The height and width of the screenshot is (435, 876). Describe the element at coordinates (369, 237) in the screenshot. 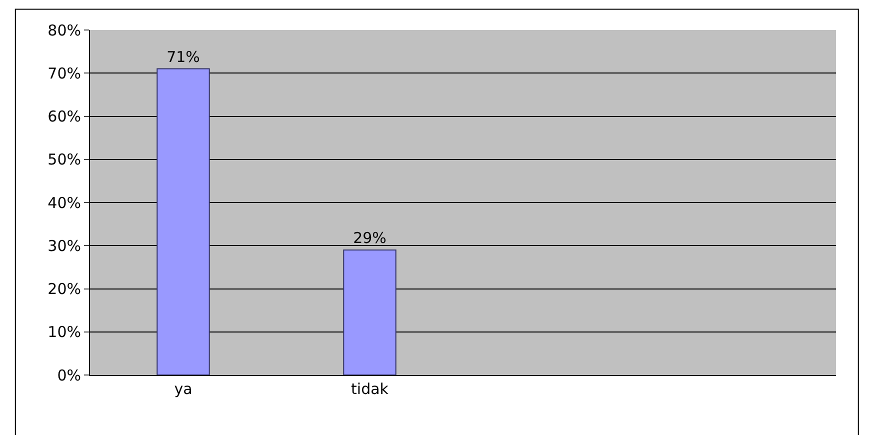

I see `data-label: 29%` at that location.